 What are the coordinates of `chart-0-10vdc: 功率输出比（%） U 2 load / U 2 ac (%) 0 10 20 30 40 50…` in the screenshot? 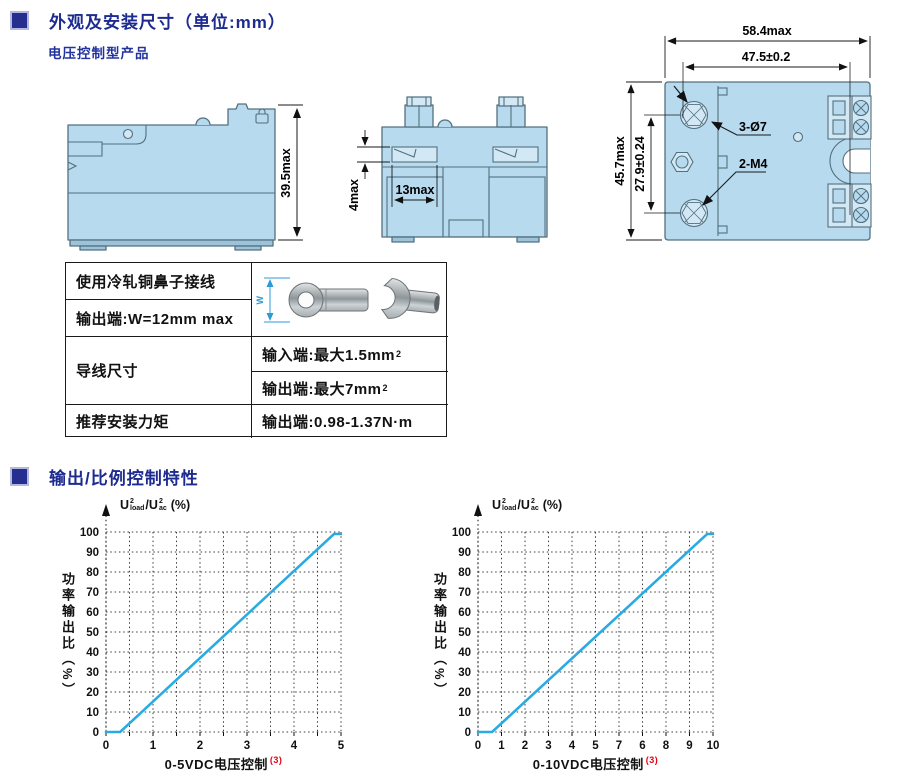 It's located at (596, 636).